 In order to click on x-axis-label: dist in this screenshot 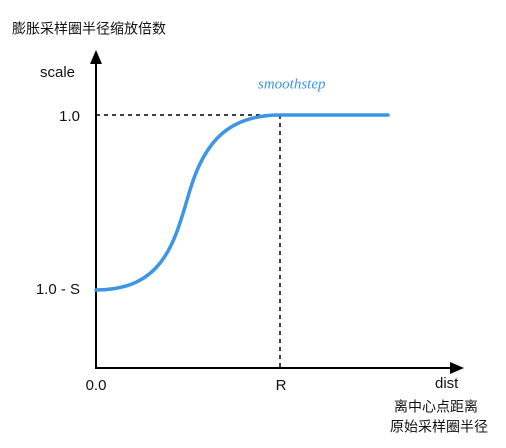, I will do `click(447, 383)`.